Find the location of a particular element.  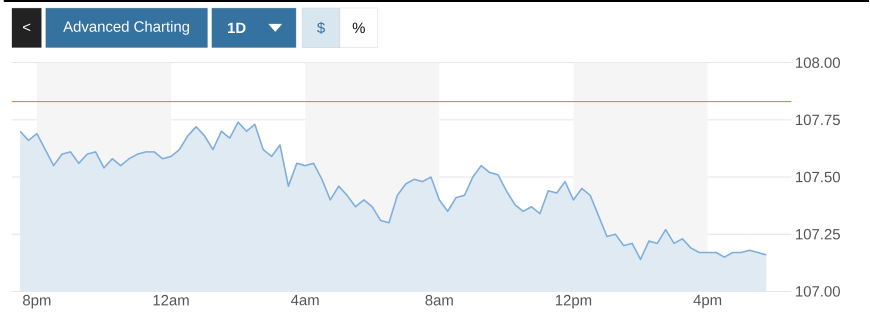

y-tick-label: 107.75 is located at coordinates (818, 120).